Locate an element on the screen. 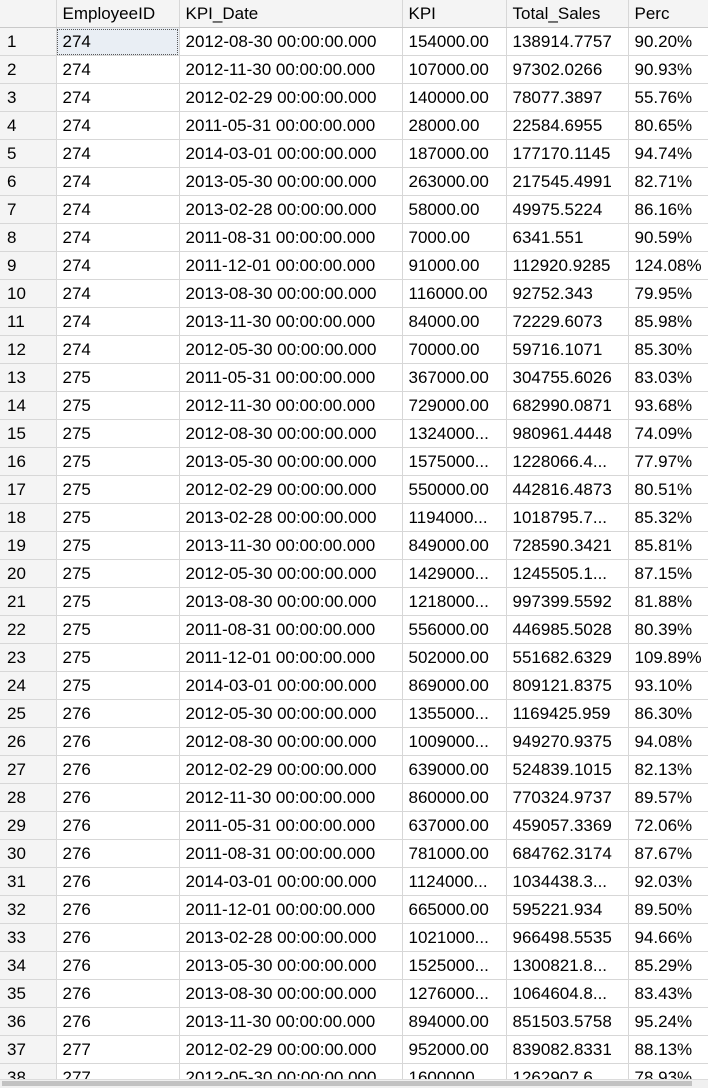 This screenshot has height=1088, width=708. total-sales-cell: 459057.3369 is located at coordinates (567, 825).